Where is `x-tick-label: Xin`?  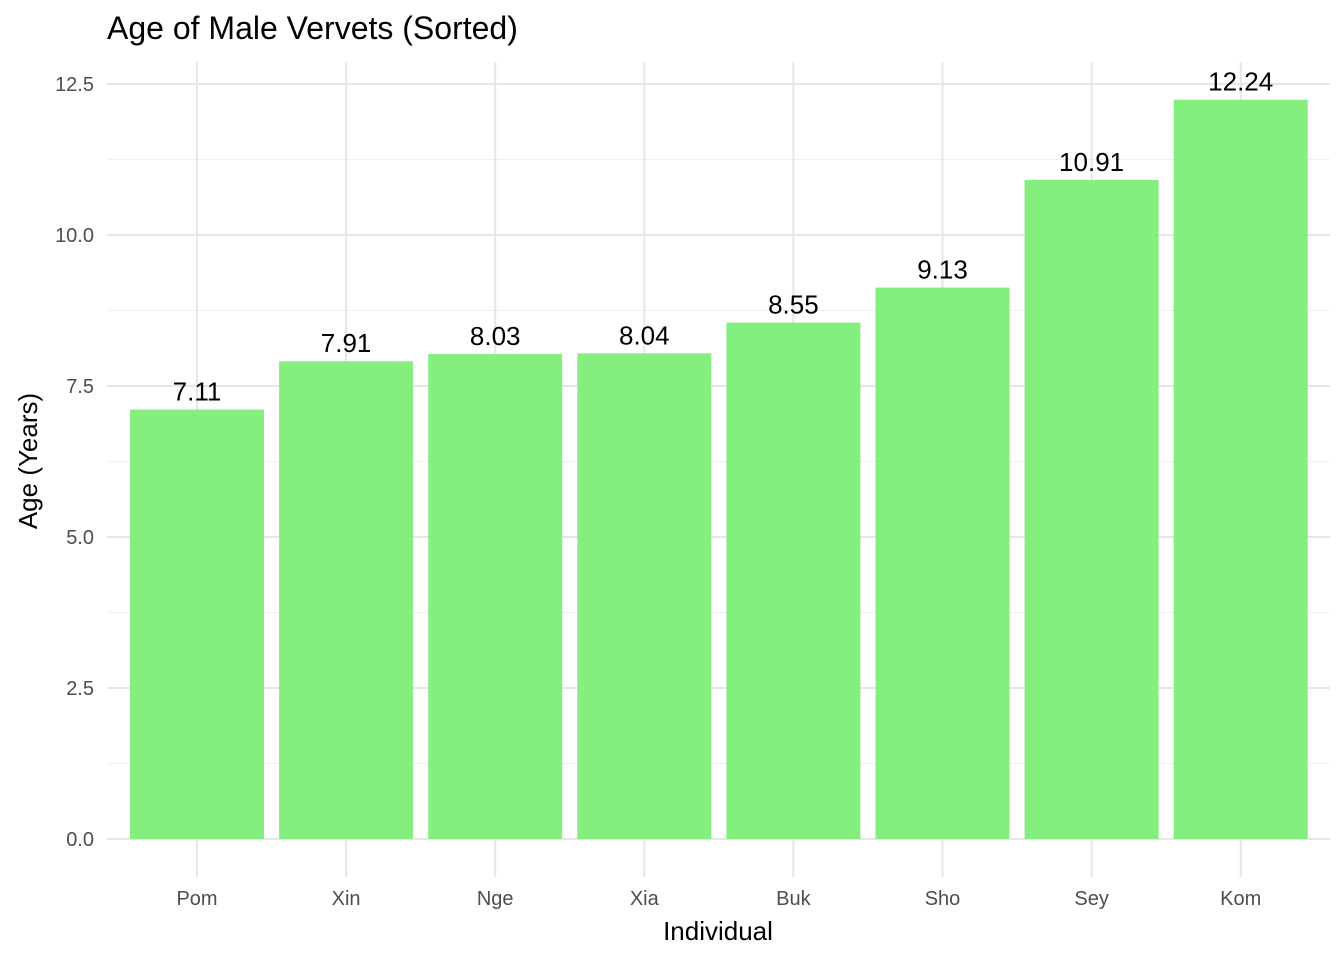 x-tick-label: Xin is located at coordinates (346, 899).